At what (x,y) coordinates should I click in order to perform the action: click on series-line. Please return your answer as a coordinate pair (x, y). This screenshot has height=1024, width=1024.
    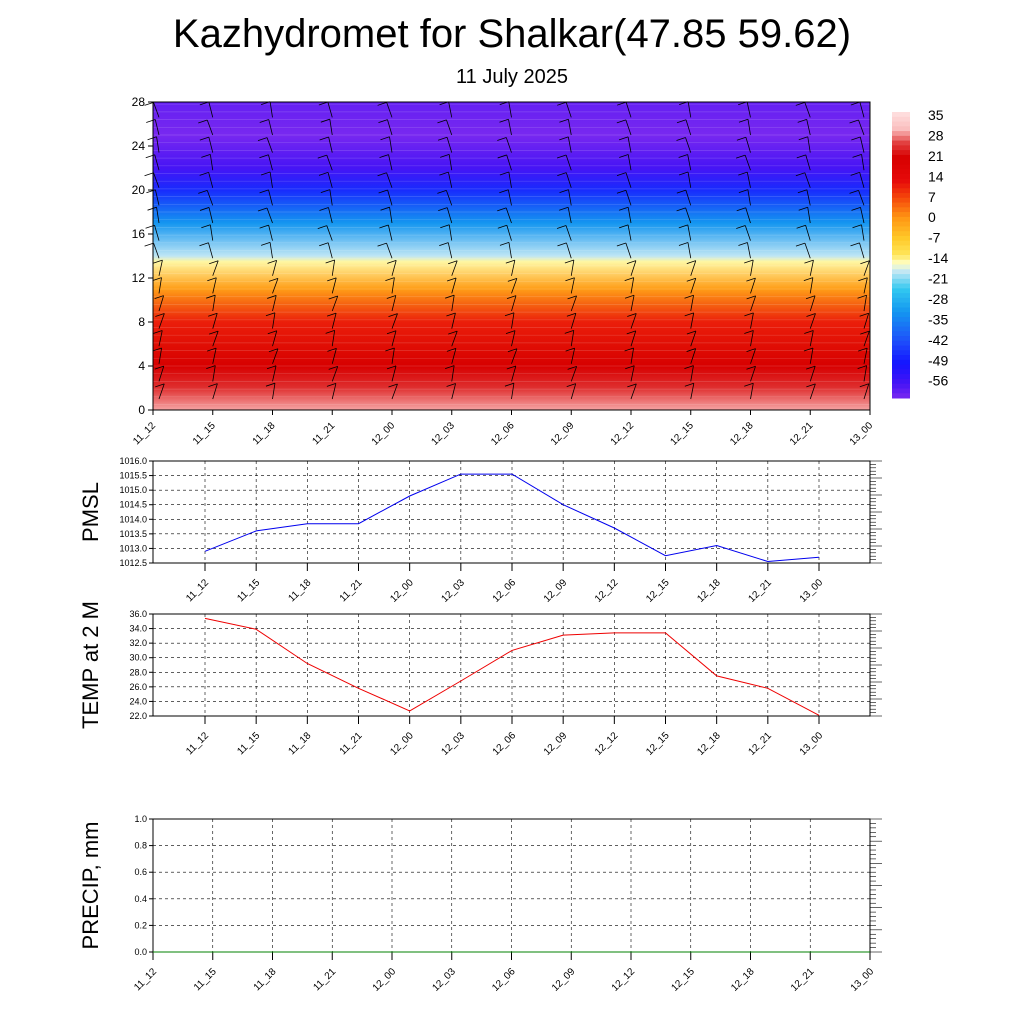
    Looking at the image, I should click on (512, 518).